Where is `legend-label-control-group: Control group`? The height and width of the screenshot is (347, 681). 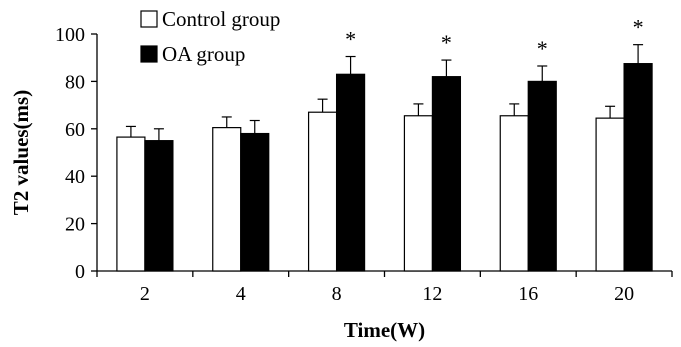
legend-label-control-group: Control group is located at coordinates (221, 19).